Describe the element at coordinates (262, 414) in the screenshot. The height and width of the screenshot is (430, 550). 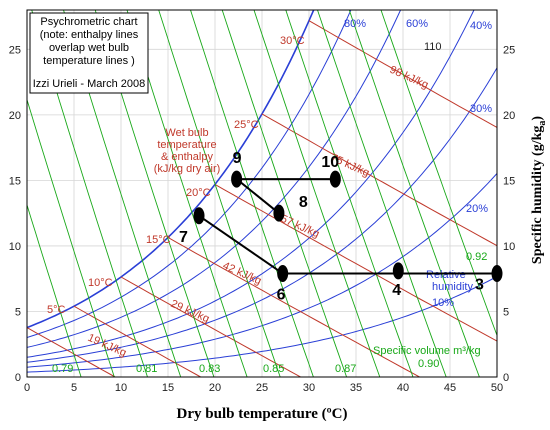
I see `x-axis-title: Dry bulb temperature (ºC)` at that location.